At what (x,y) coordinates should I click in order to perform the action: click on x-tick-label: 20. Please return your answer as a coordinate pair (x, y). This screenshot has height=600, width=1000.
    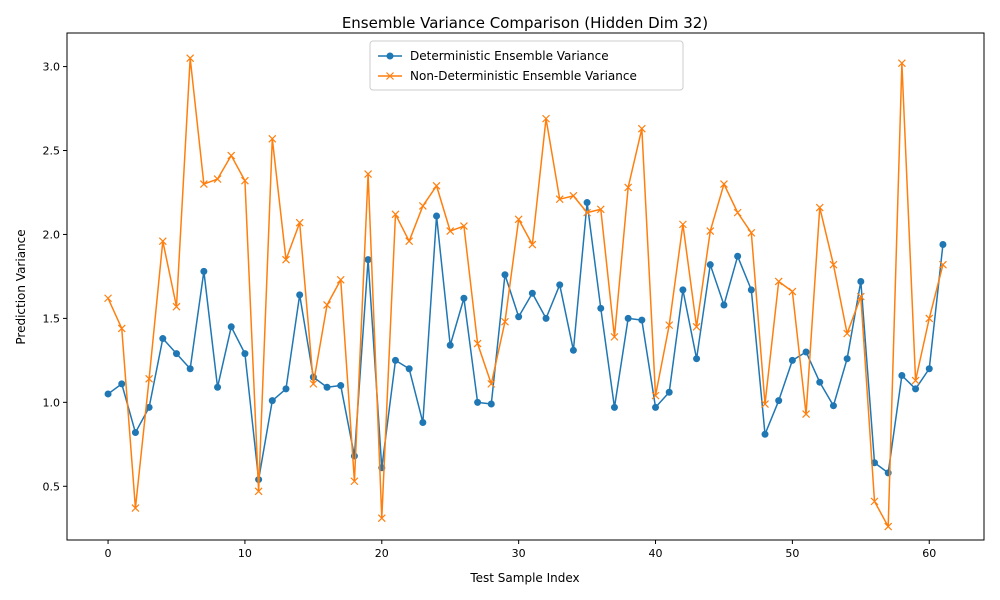
    Looking at the image, I should click on (382, 553).